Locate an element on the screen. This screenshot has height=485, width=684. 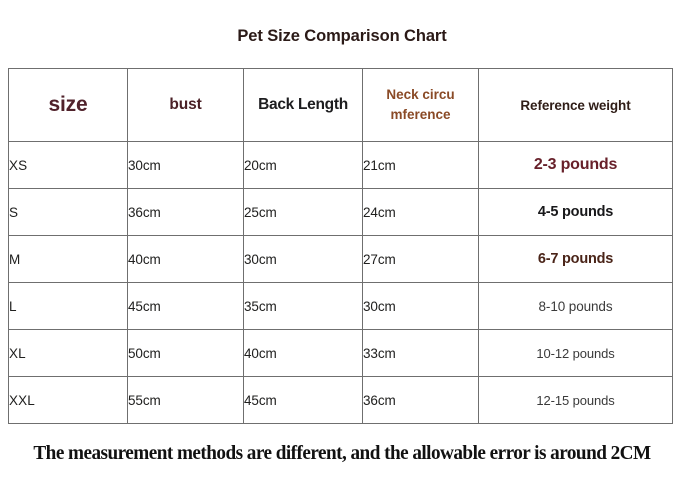
table-row: L 45cm 35cm 30cm 8-10 pounds is located at coordinates (340, 306).